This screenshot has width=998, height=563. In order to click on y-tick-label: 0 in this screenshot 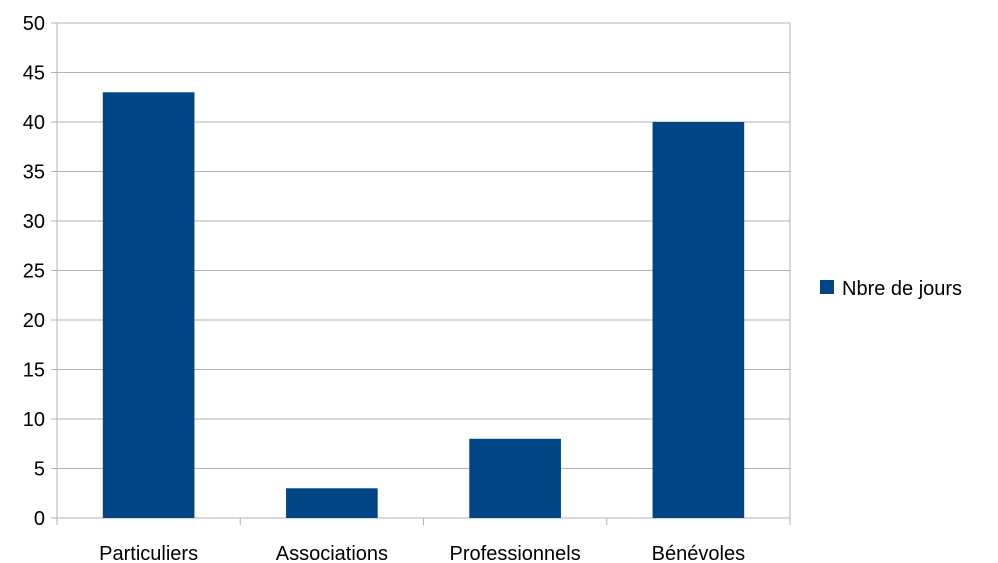, I will do `click(39, 519)`.